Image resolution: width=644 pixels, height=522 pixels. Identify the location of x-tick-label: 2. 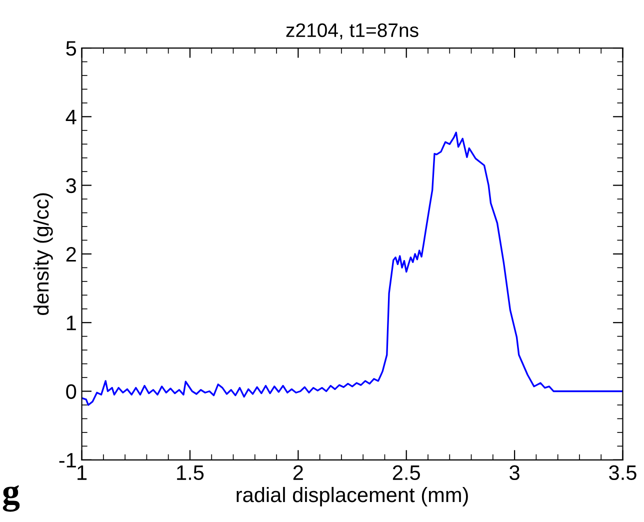
(298, 472).